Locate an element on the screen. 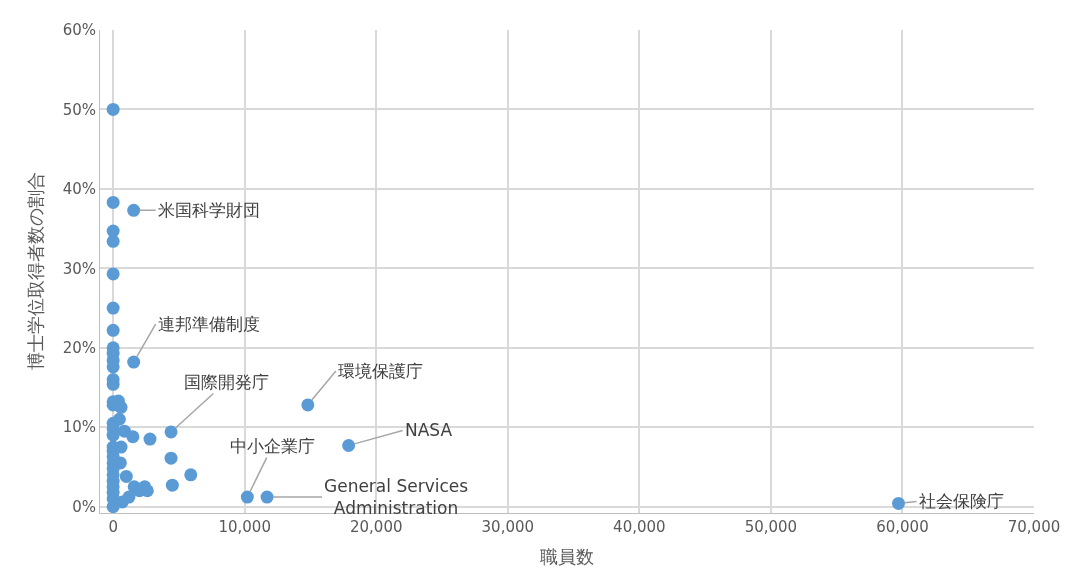  y-tick-label: 30% is located at coordinates (79, 268).